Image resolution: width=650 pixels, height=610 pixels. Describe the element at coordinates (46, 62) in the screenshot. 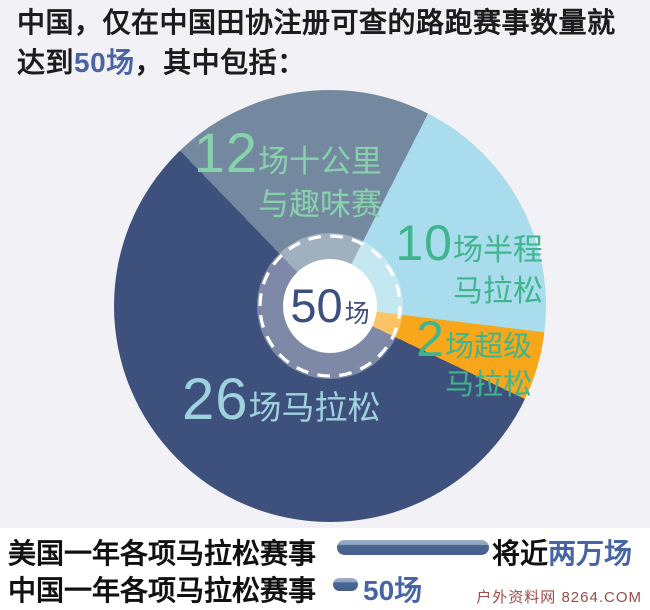

I see `title-line2-prefix: 达到` at that location.